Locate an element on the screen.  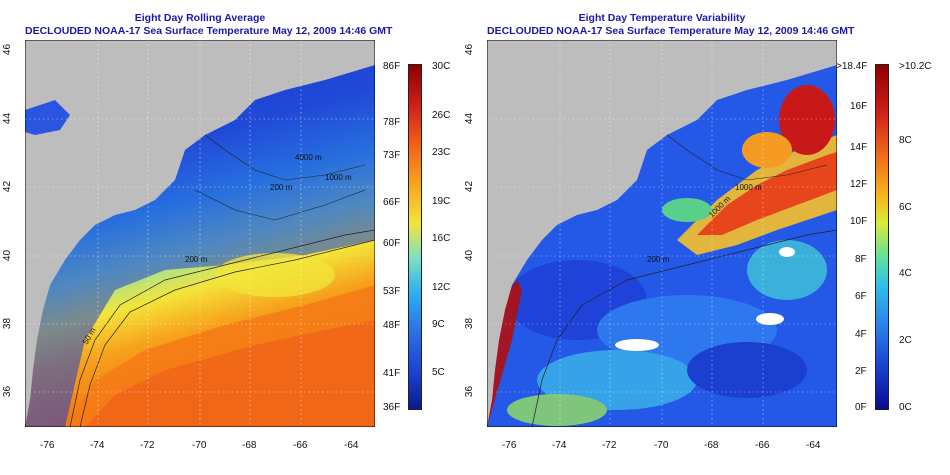
right-colorbar-c: 8C is located at coordinates (905, 140).